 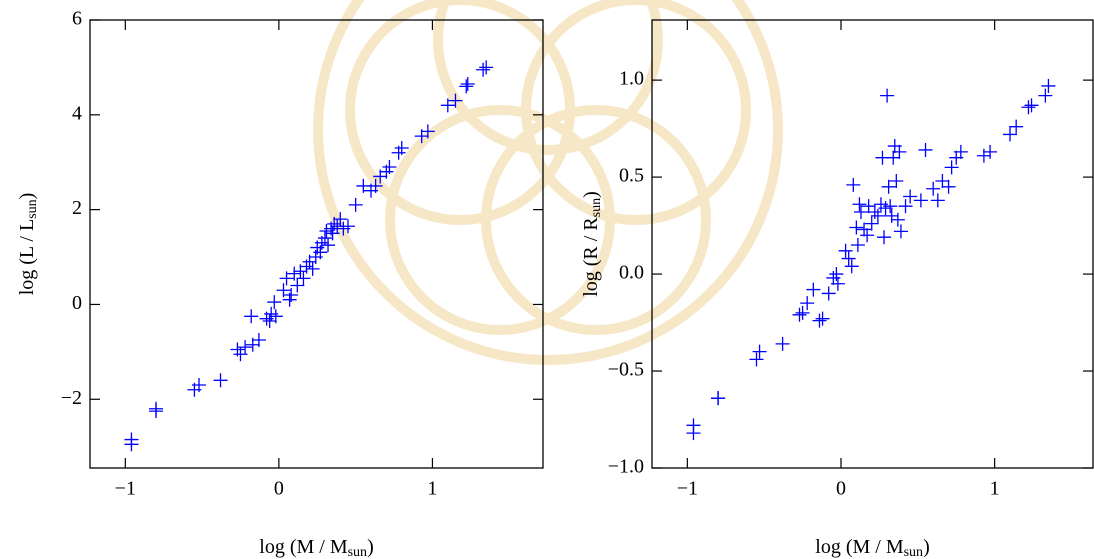 I want to click on y-tick-label: 4, so click(x=77, y=113).